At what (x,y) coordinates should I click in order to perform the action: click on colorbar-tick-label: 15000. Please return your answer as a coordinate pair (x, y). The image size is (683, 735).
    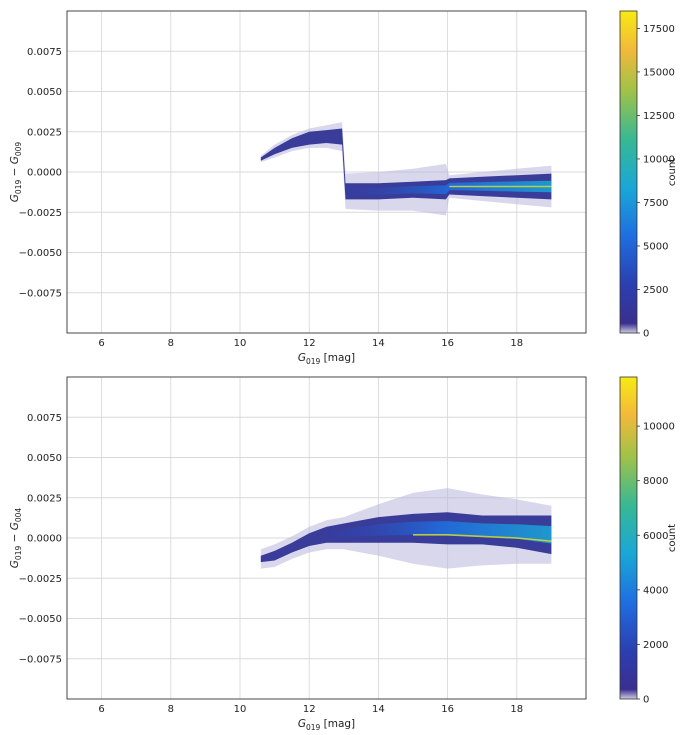
    Looking at the image, I should click on (659, 72).